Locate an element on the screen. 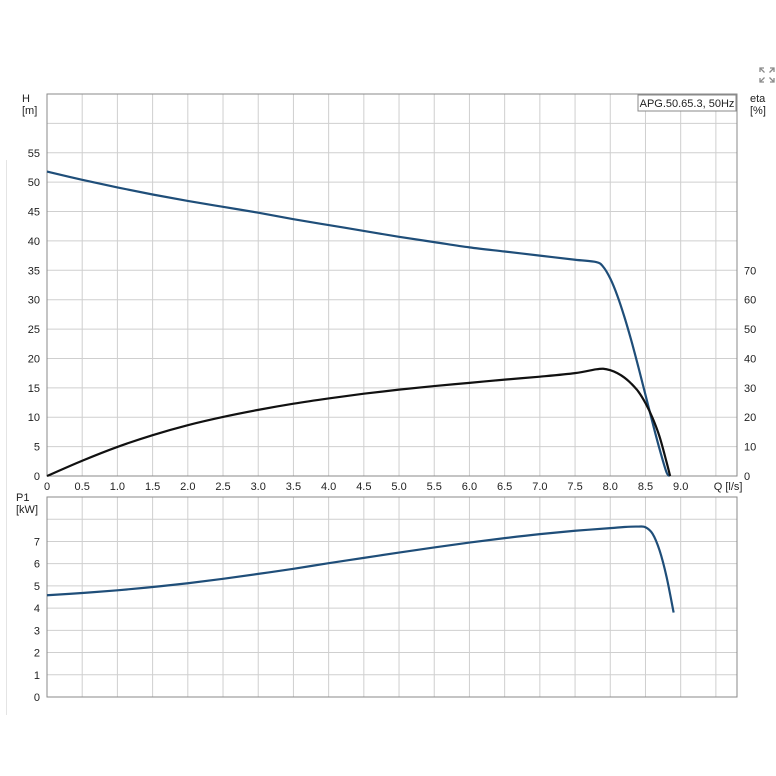  y-tick-label: 3 is located at coordinates (37, 631).